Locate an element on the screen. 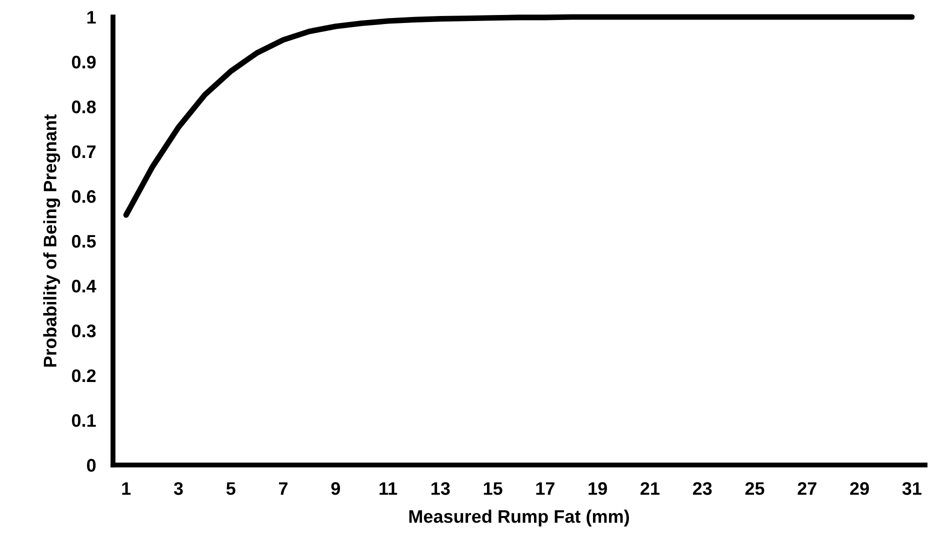  x-tick-label: 7 is located at coordinates (283, 488).